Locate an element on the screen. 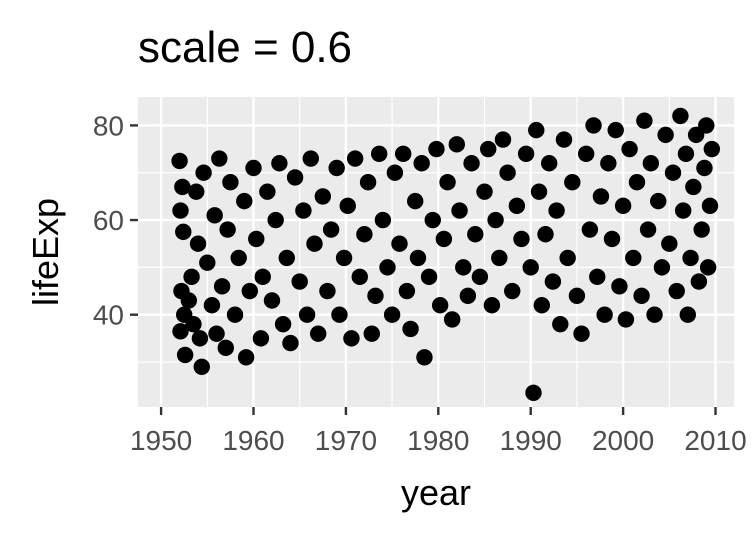  x-tick-label: 1970 is located at coordinates (346, 440).